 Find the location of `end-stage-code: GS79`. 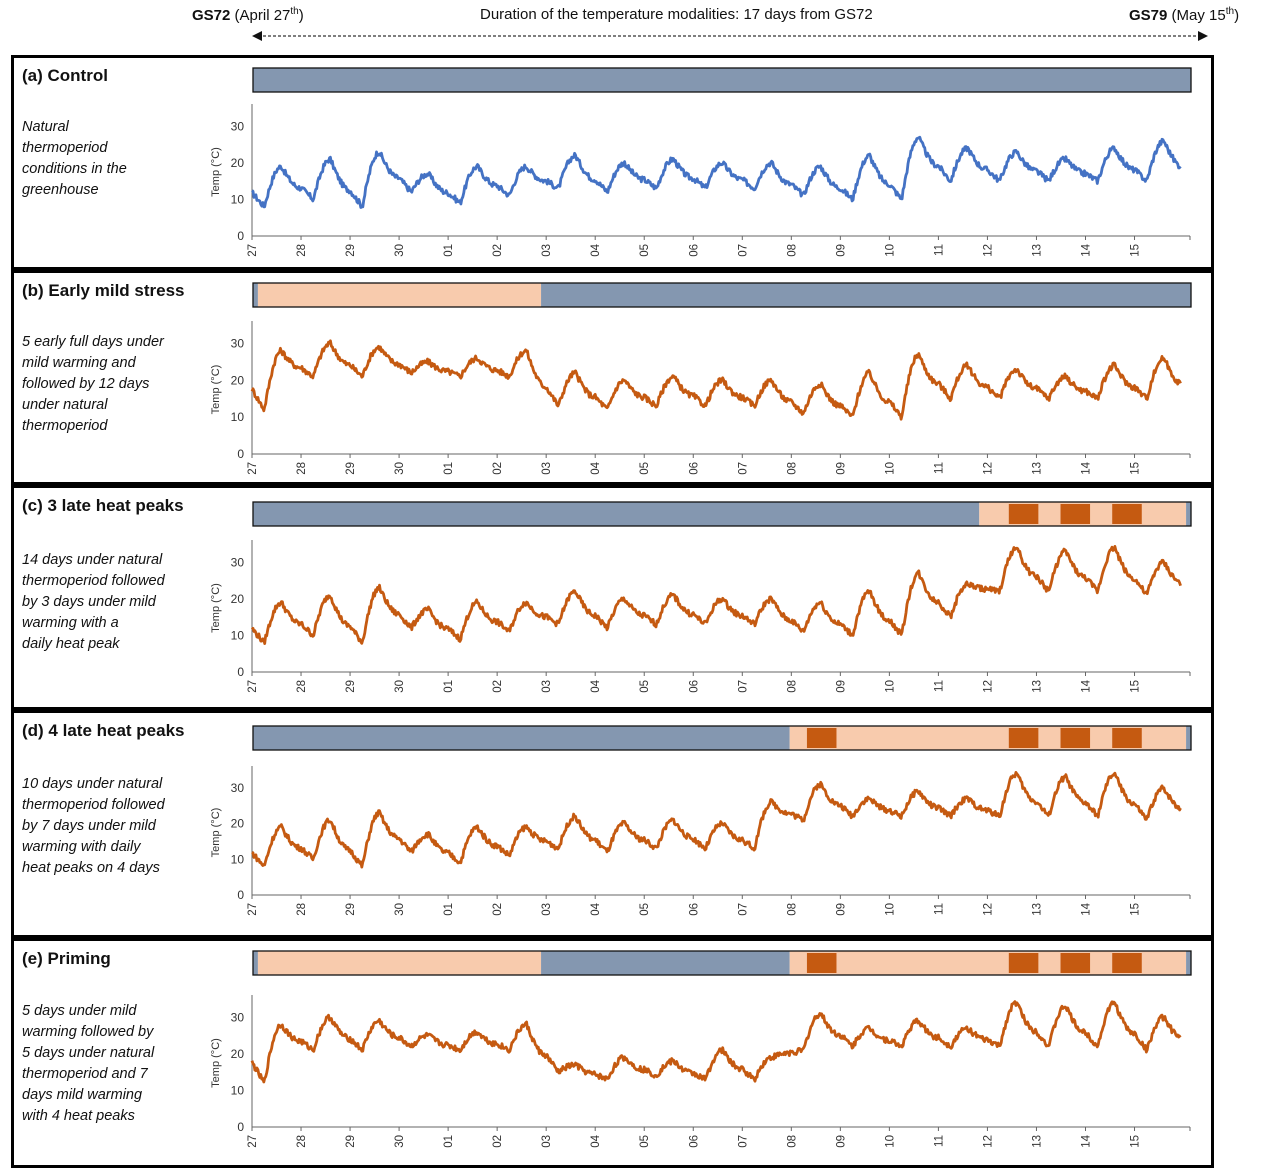

end-stage-code: GS79 is located at coordinates (1148, 15).